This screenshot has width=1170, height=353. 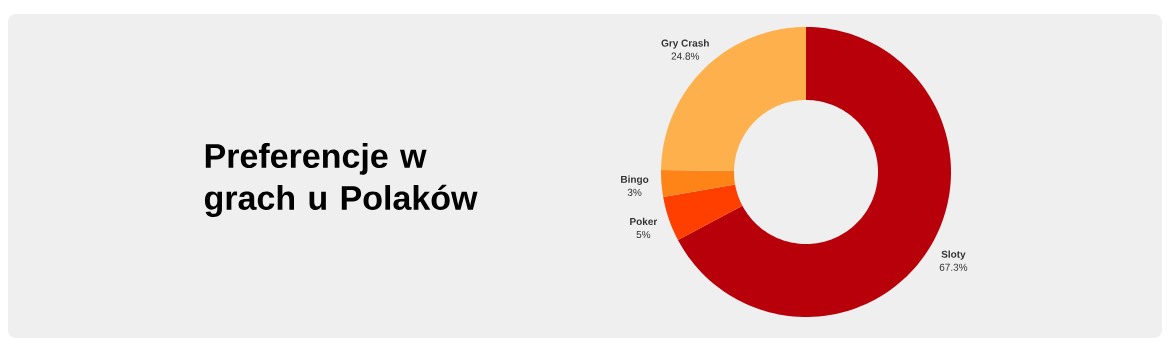 What do you see at coordinates (953, 255) in the screenshot?
I see `slice-label: Sloty` at bounding box center [953, 255].